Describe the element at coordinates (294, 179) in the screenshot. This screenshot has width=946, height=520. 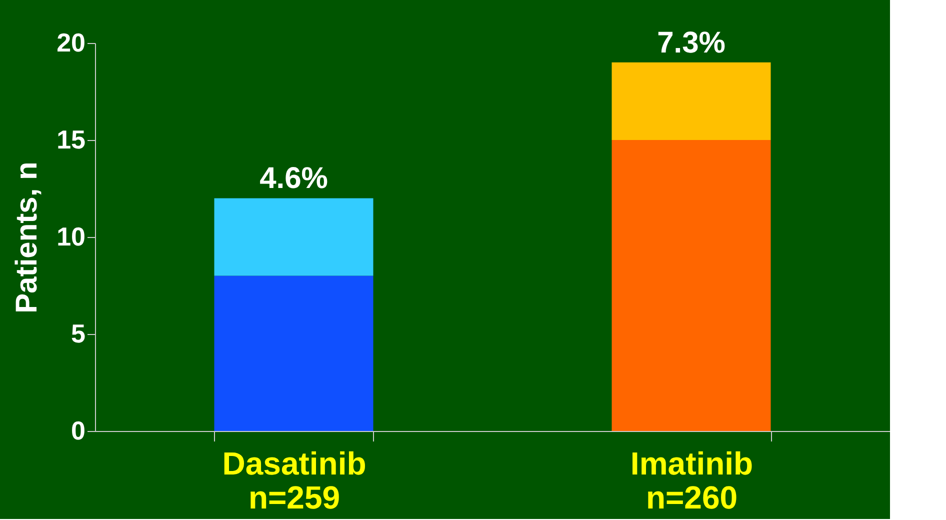
I see `annotation: 4.6%` at that location.